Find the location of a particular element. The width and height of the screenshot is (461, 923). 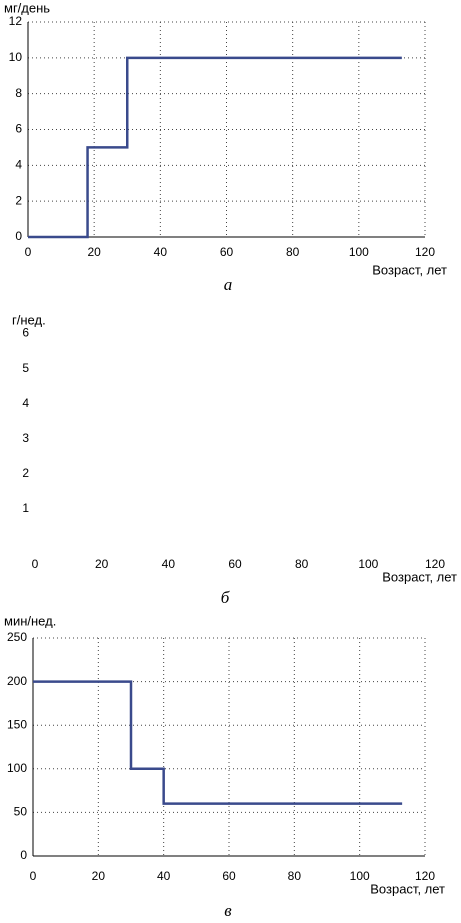

caption: а is located at coordinates (228, 284).